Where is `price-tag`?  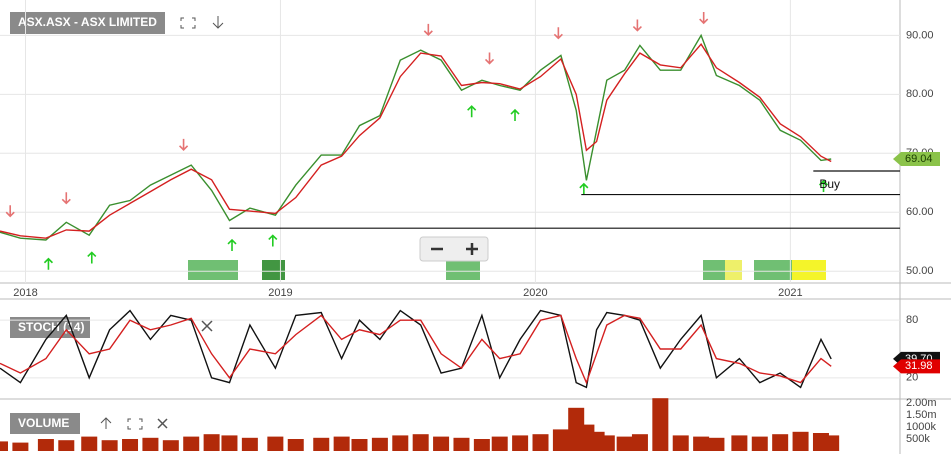
price-tag is located at coordinates (916, 158).